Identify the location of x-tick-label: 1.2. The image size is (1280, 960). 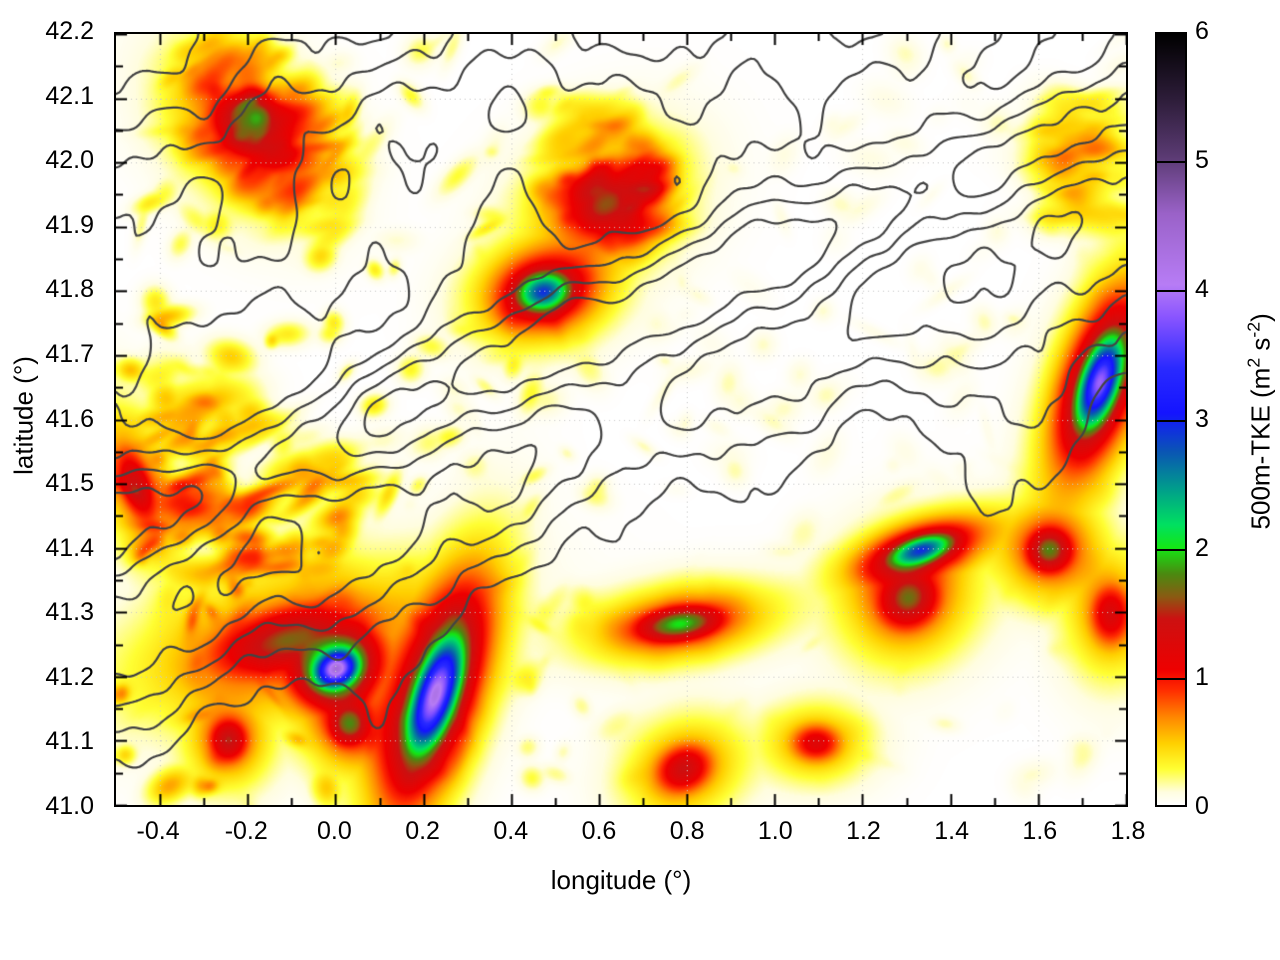
(863, 831).